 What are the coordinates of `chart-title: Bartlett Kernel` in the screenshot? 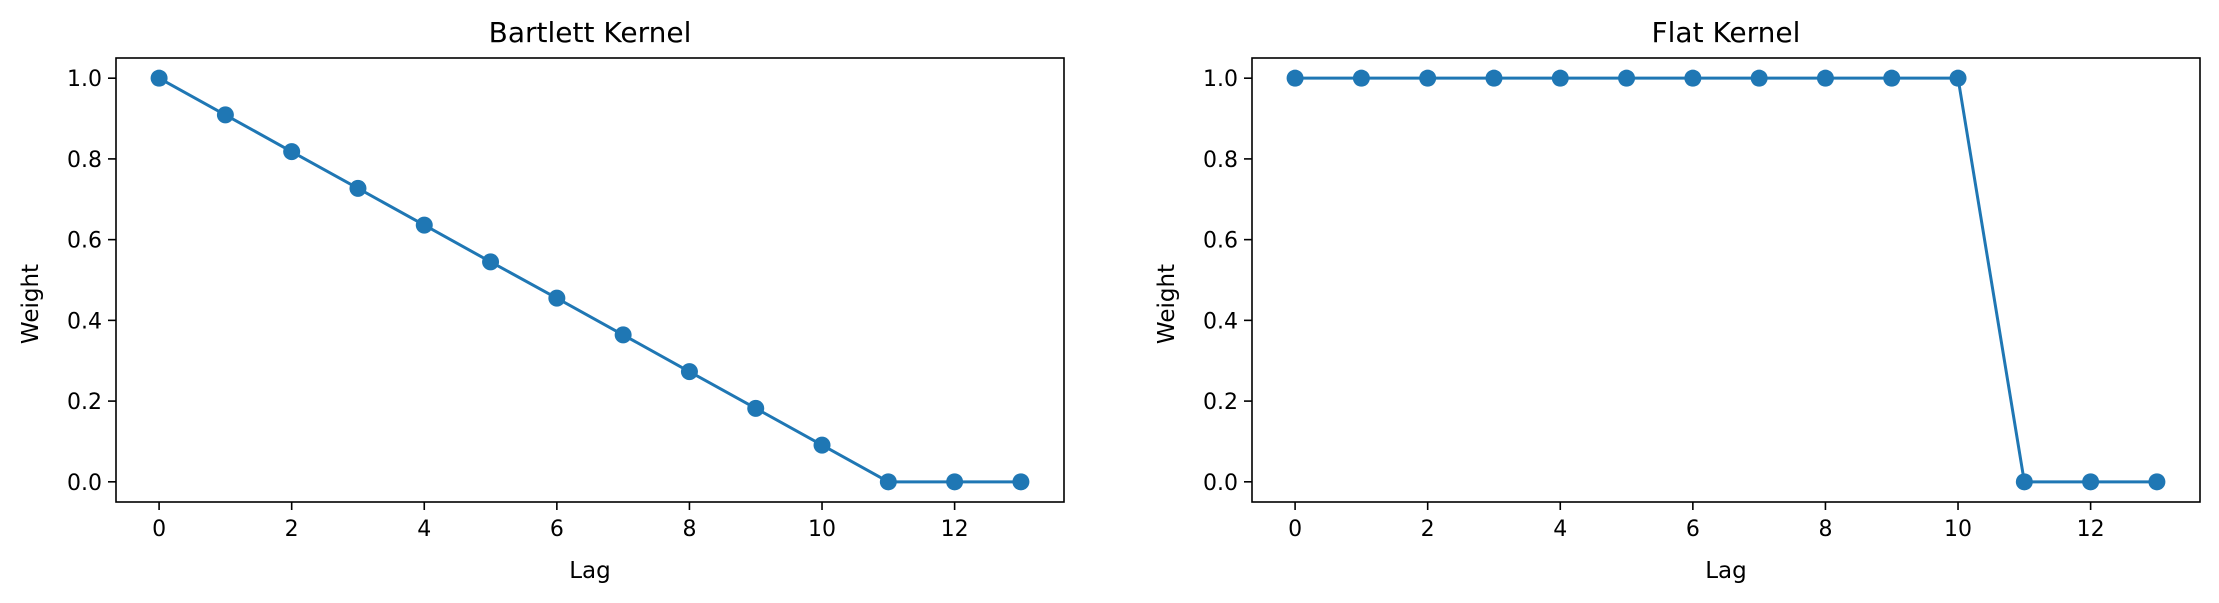 It's located at (590, 32).